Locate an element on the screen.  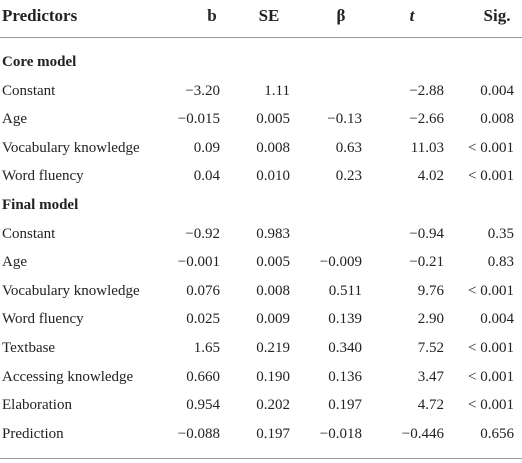
section-title: Final model is located at coordinates (40, 205).